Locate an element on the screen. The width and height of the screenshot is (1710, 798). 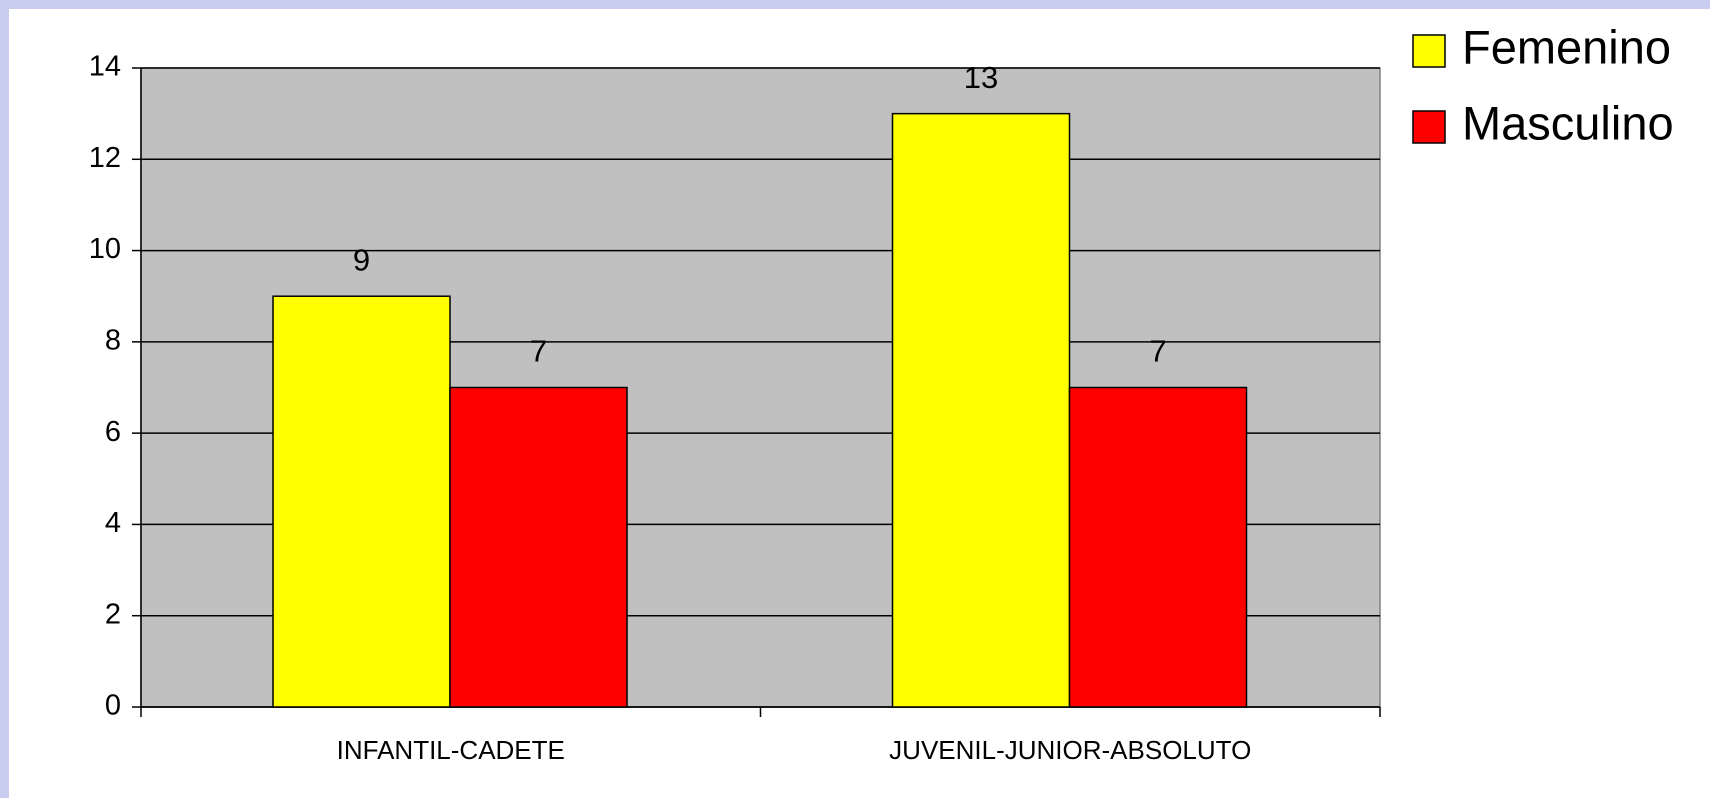
y-tick-label: 12 is located at coordinates (105, 158).